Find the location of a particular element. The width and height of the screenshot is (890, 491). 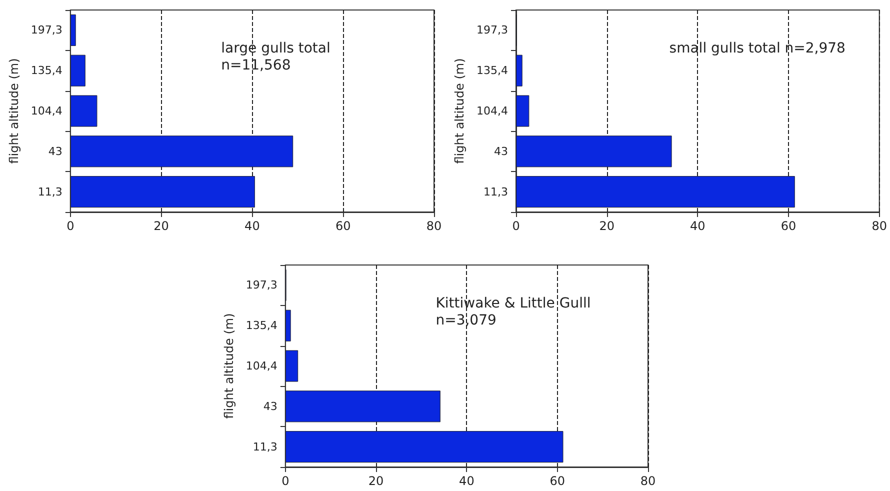

annotation: large gulls total n=11,568 is located at coordinates (275, 57).